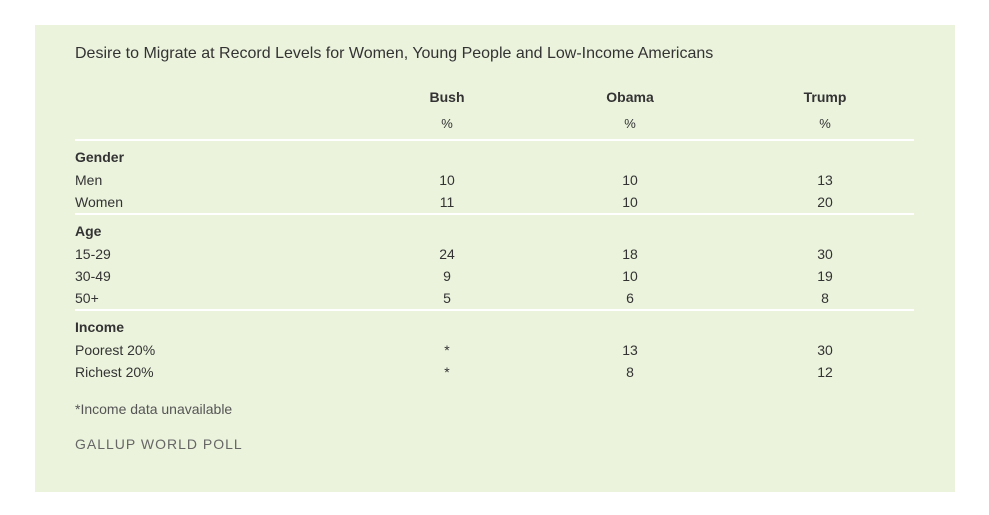  Describe the element at coordinates (447, 202) in the screenshot. I see `table-cell: 11` at that location.